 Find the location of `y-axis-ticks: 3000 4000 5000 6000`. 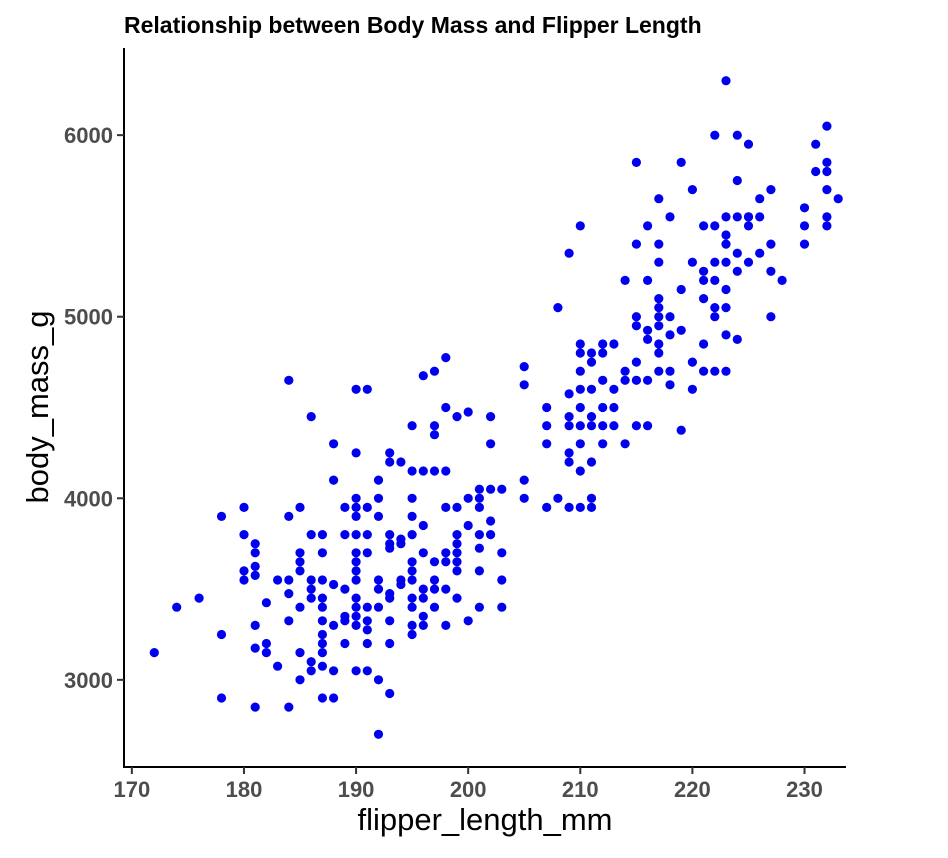

y-axis-ticks: 3000 4000 5000 6000 is located at coordinates (94, 408).